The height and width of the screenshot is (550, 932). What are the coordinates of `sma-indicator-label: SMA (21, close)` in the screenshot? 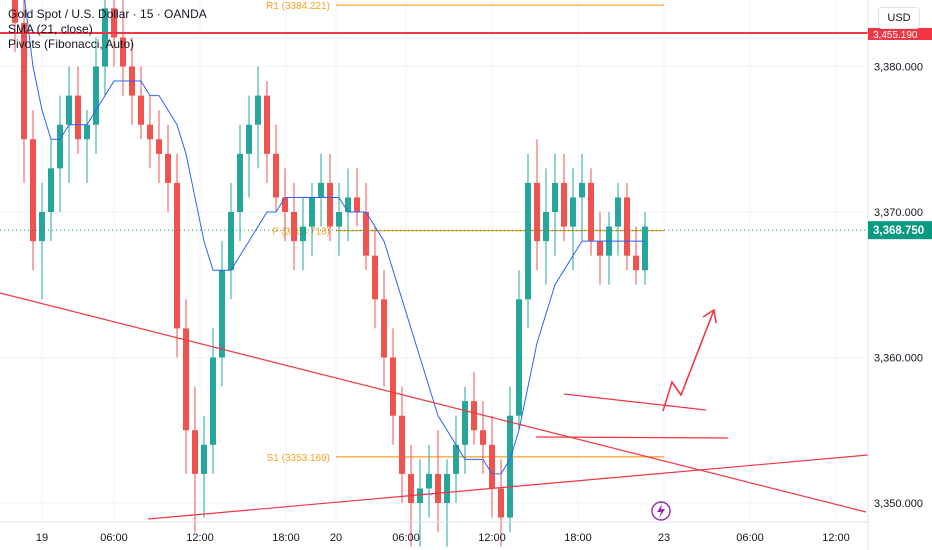 It's located at (50, 29).